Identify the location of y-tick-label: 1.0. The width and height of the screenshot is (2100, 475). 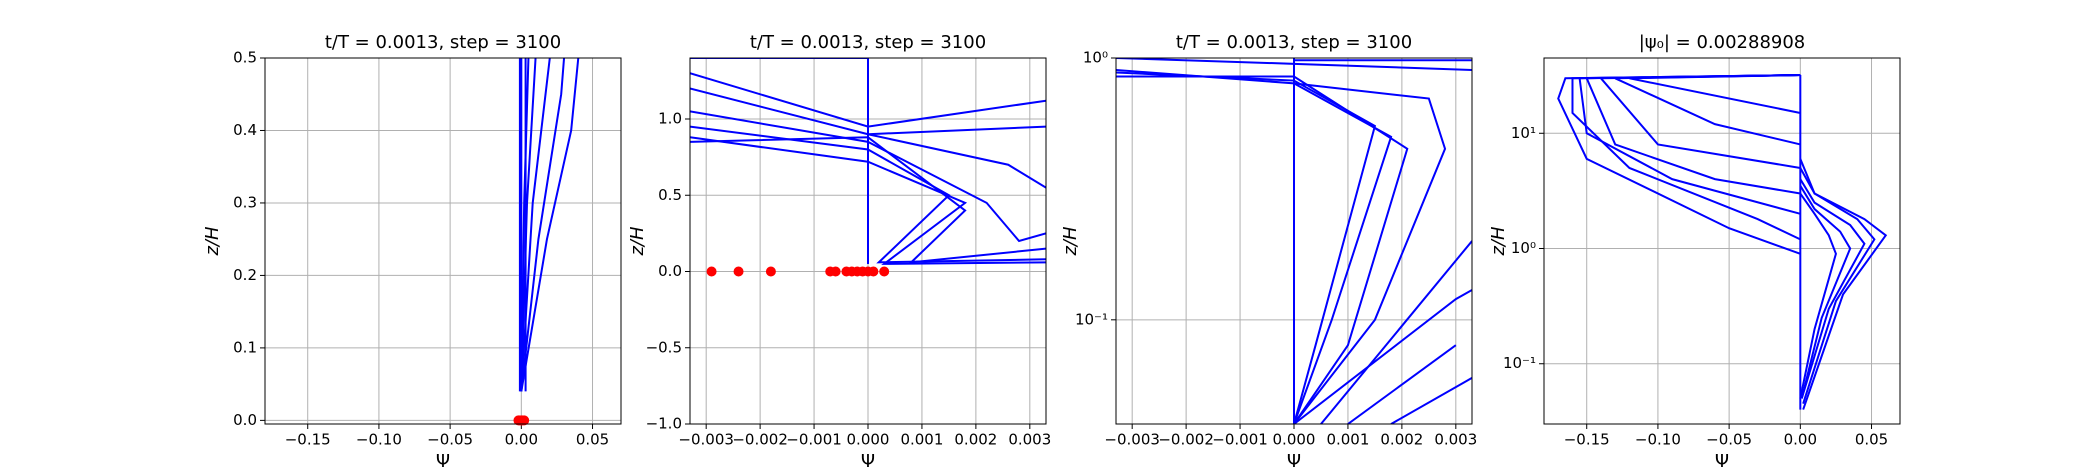
(670, 119).